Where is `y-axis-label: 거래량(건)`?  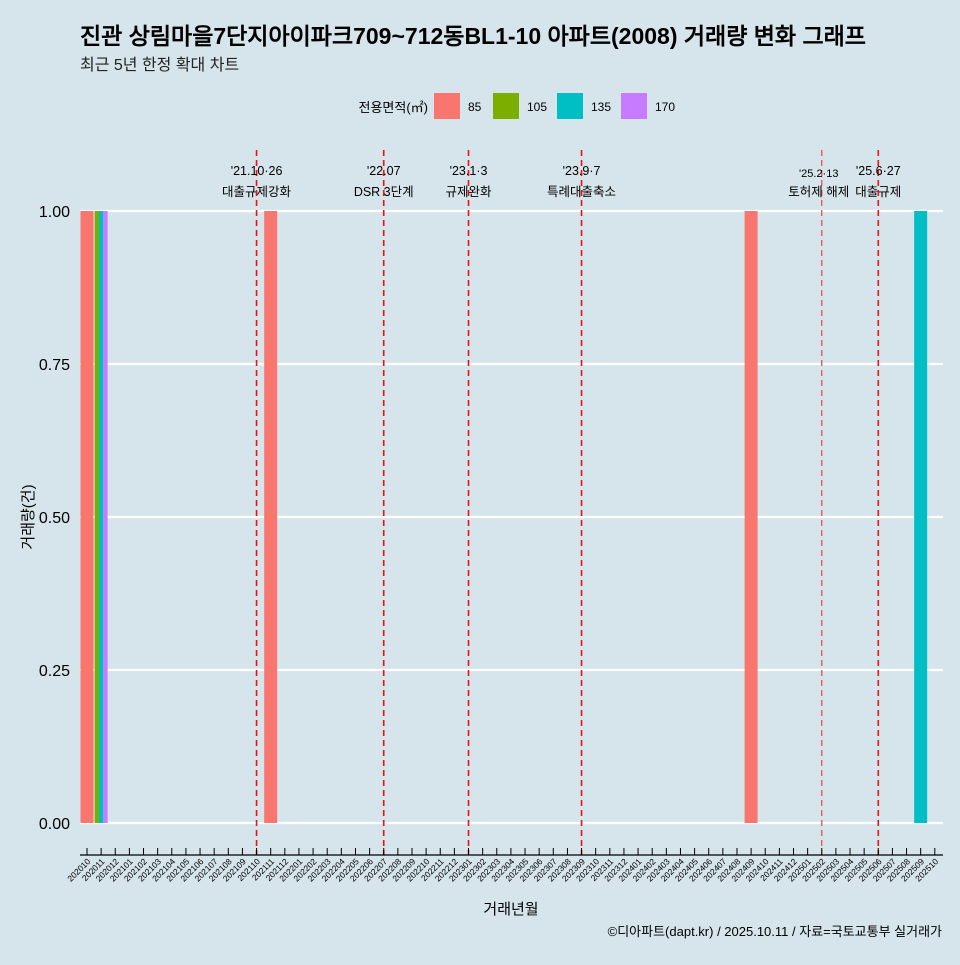
y-axis-label: 거래량(건) is located at coordinates (28, 516).